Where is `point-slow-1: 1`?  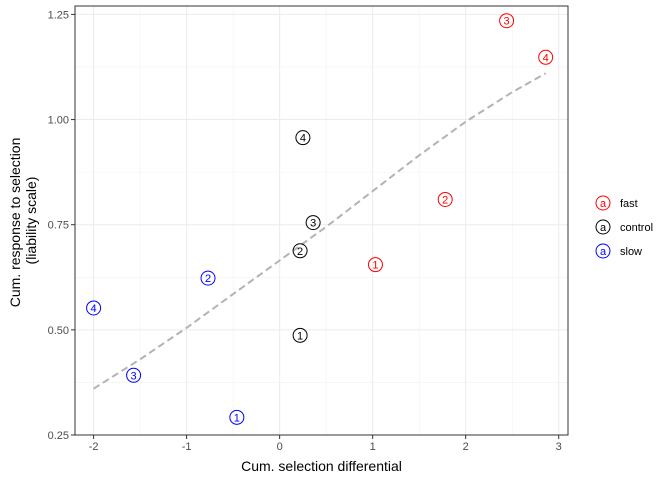 point-slow-1: 1 is located at coordinates (237, 417).